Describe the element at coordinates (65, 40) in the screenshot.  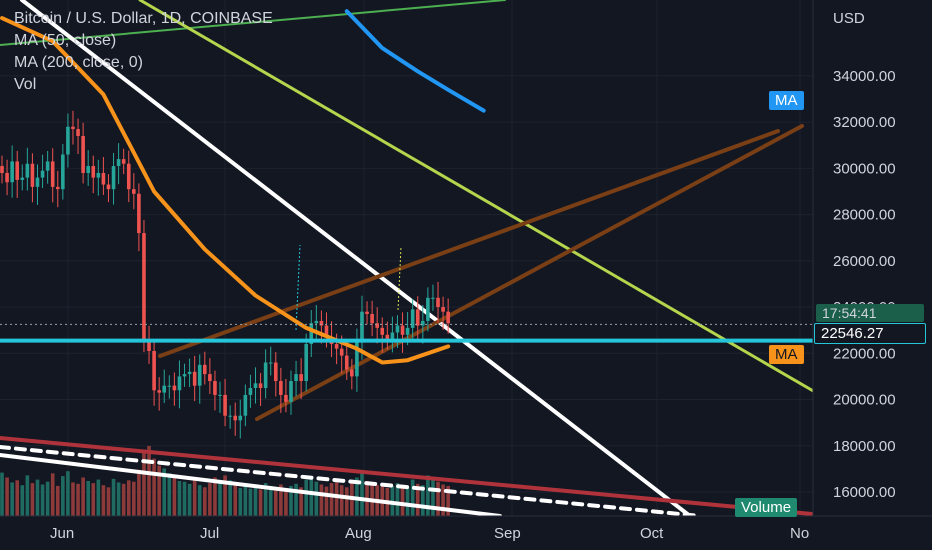
I see `ma50-legend: MA (50, close)` at that location.